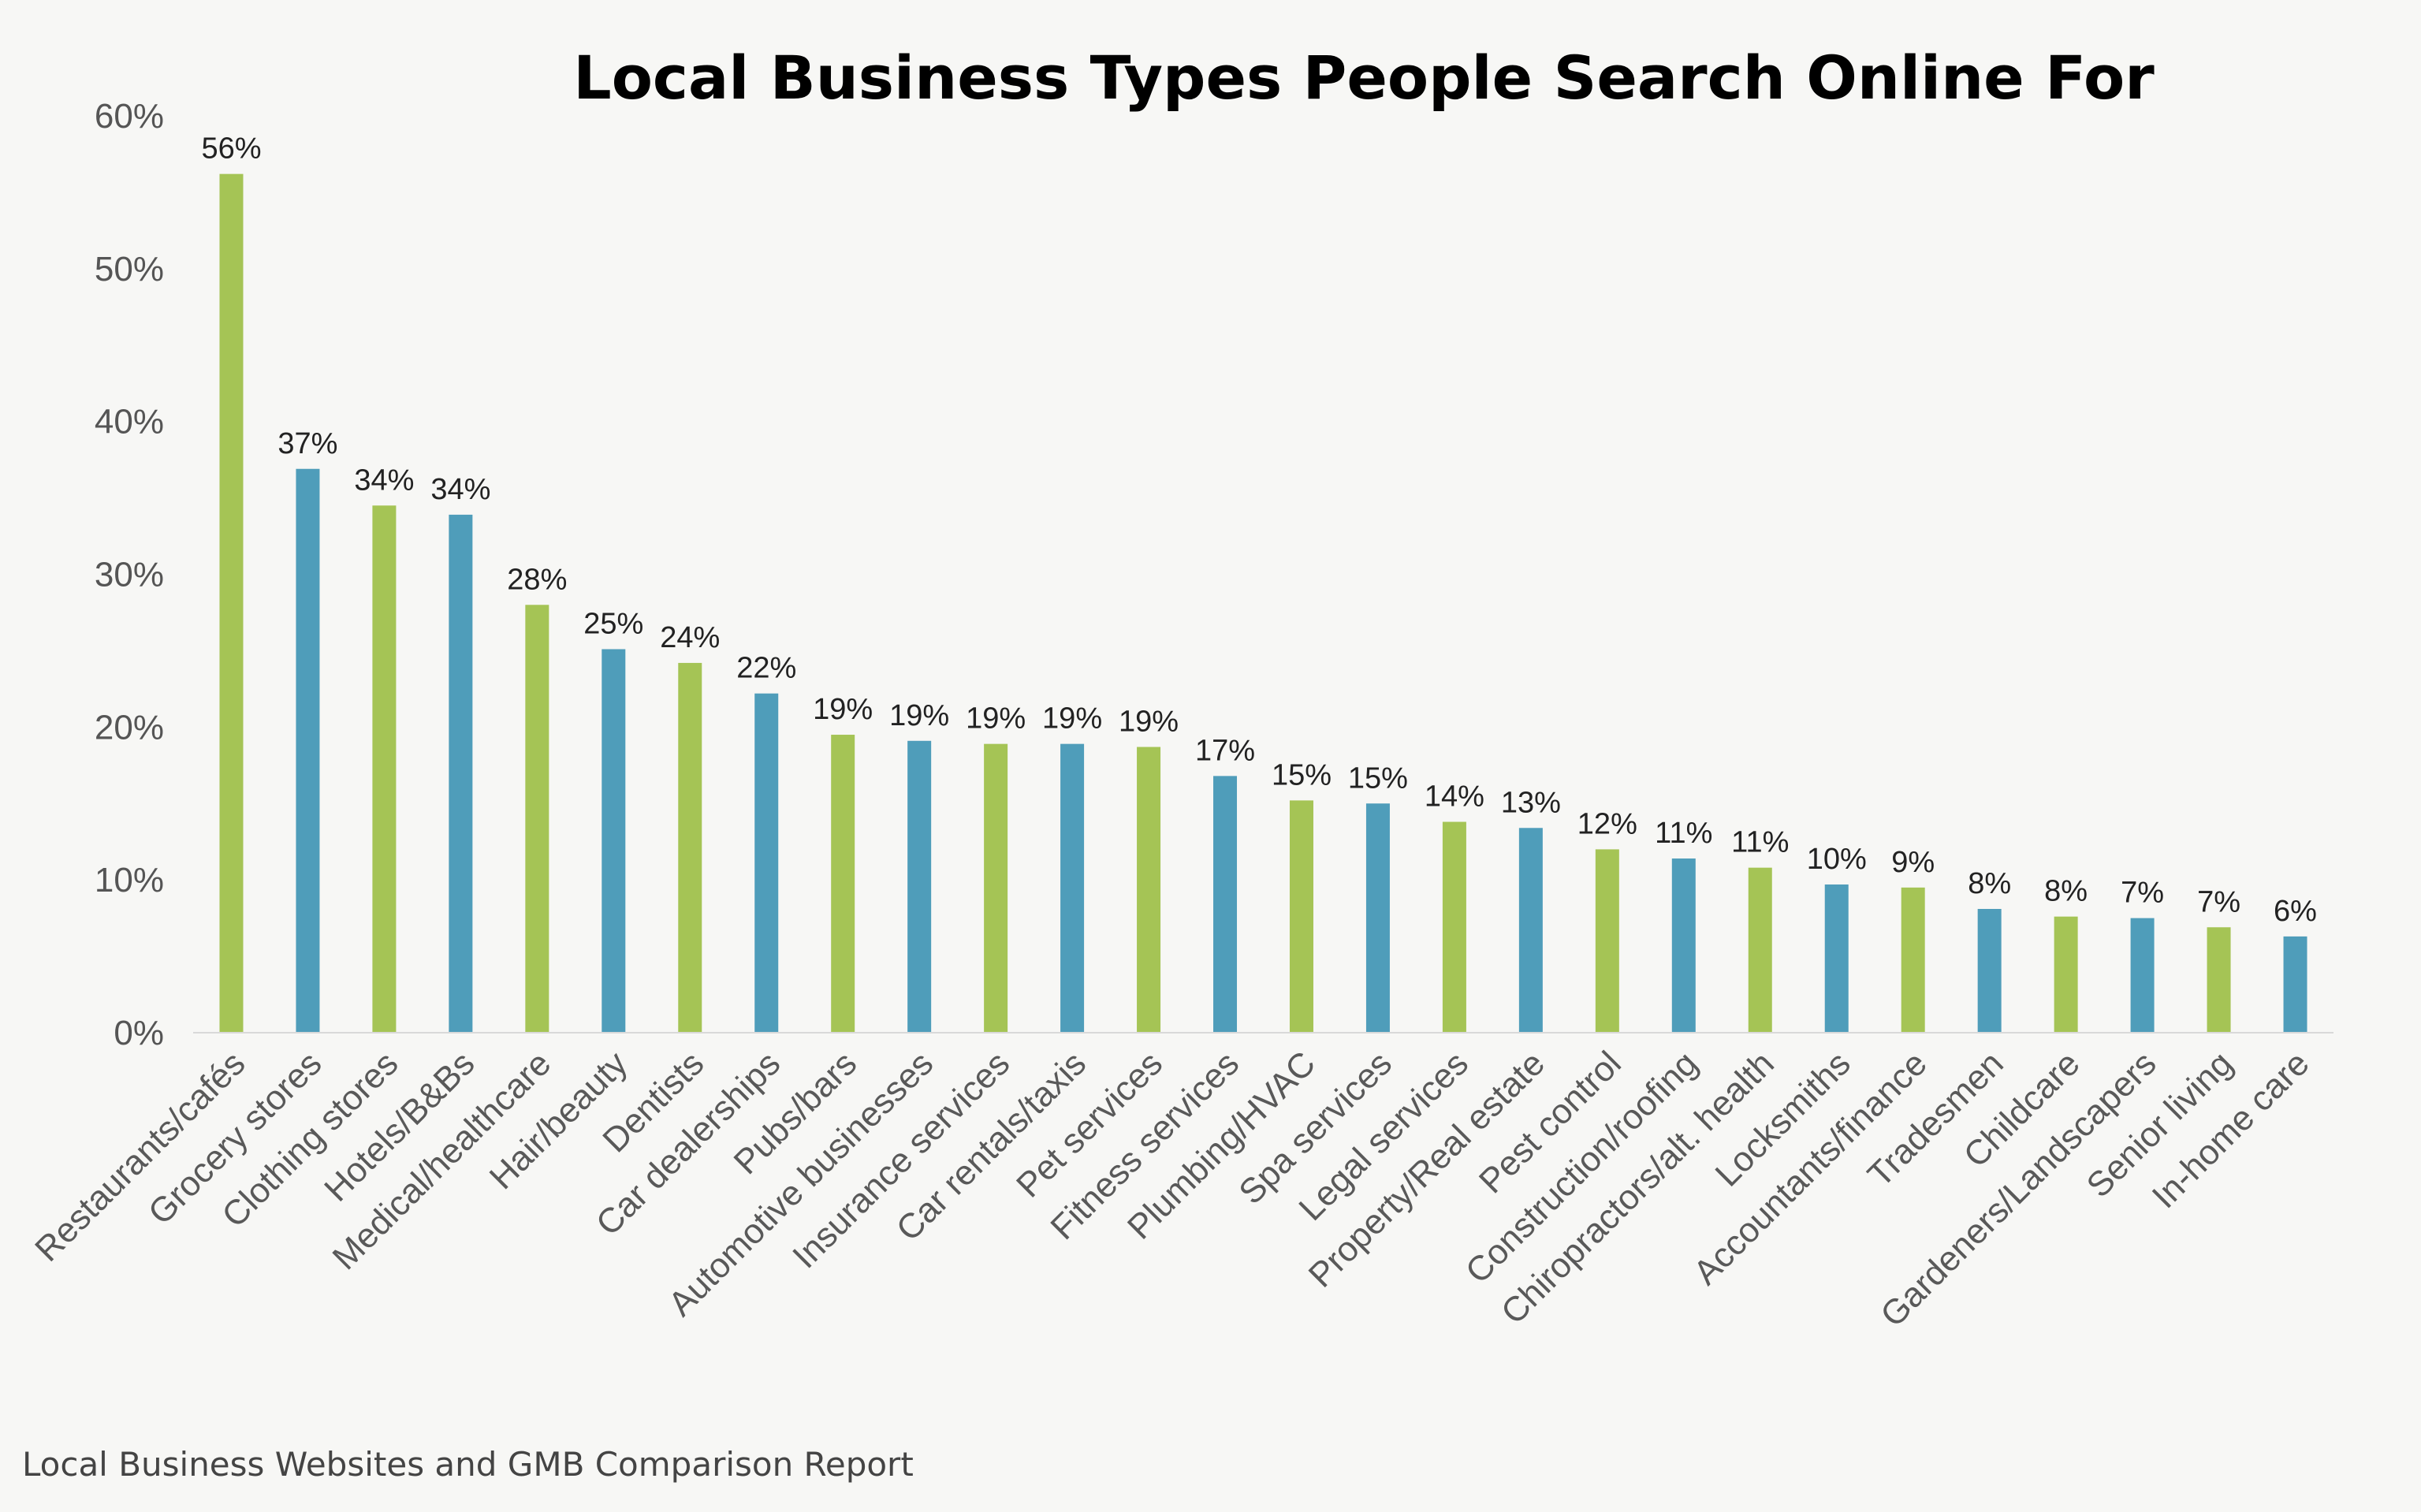  I want to click on data-label: 9%, so click(1913, 863).